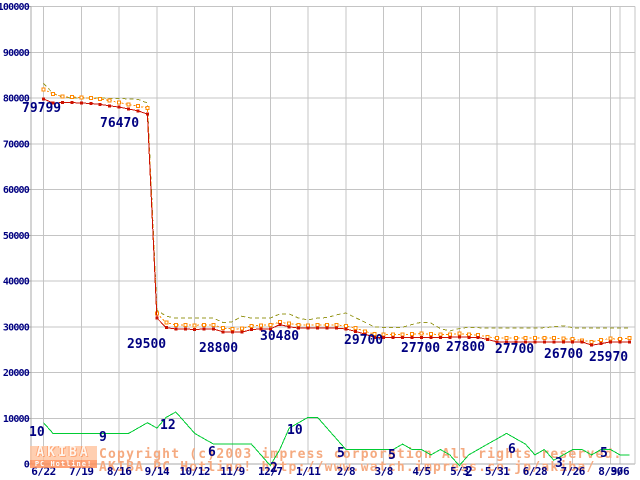 This screenshot has width=640, height=480. I want to click on x-axis-label: 6/22, so click(43, 471).